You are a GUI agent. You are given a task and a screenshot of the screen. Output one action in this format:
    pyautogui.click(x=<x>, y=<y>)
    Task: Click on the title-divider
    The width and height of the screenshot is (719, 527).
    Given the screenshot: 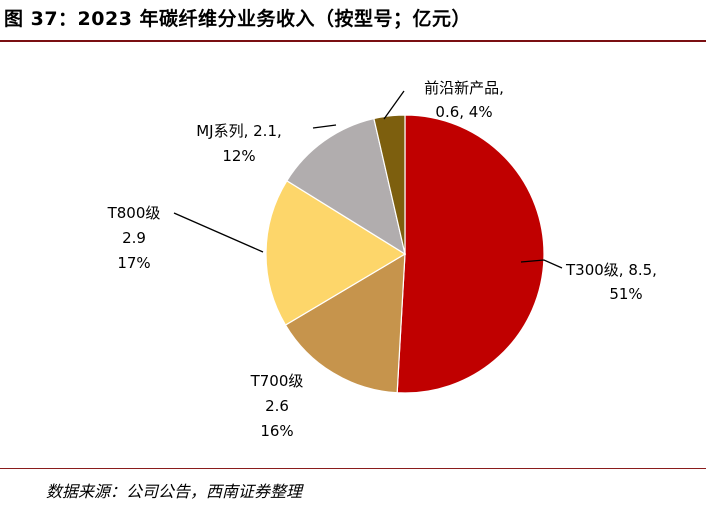 What is the action you would take?
    pyautogui.click(x=353, y=41)
    